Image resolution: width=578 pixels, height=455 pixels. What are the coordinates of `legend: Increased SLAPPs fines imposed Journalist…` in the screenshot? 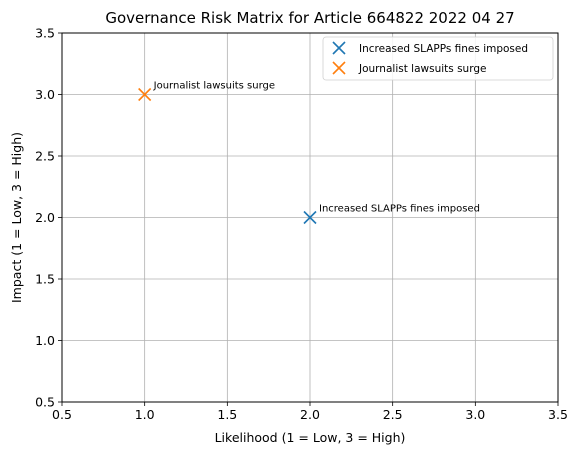 It's located at (438, 58).